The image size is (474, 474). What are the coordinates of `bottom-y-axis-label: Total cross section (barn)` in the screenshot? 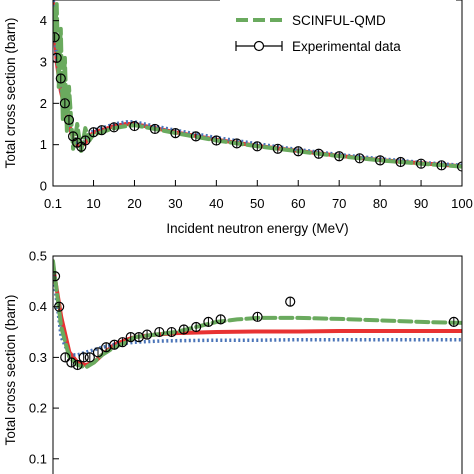 It's located at (10, 370).